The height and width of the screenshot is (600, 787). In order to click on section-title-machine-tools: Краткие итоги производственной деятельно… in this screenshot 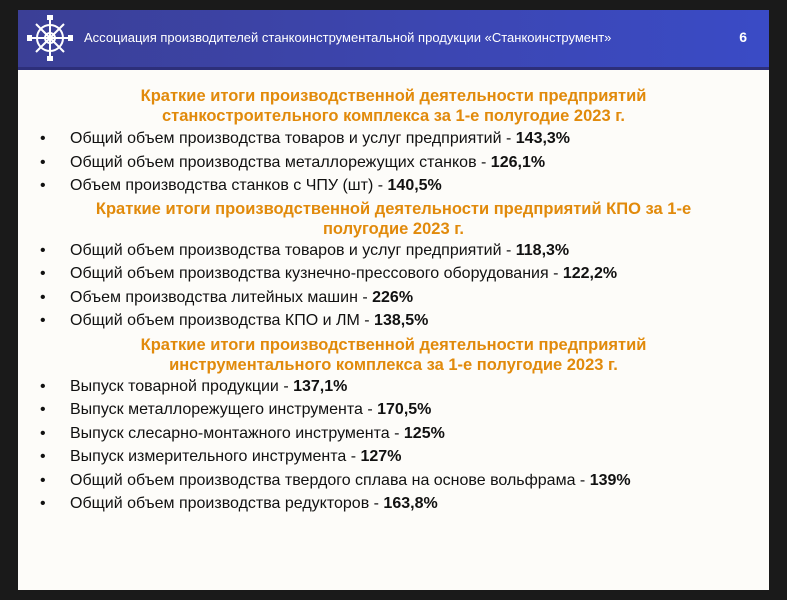, I will do `click(393, 106)`.